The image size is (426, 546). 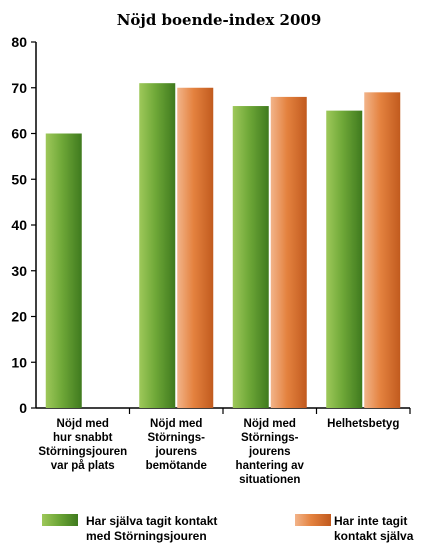 I want to click on category-label-line: Störningsjouren, so click(x=82, y=452).